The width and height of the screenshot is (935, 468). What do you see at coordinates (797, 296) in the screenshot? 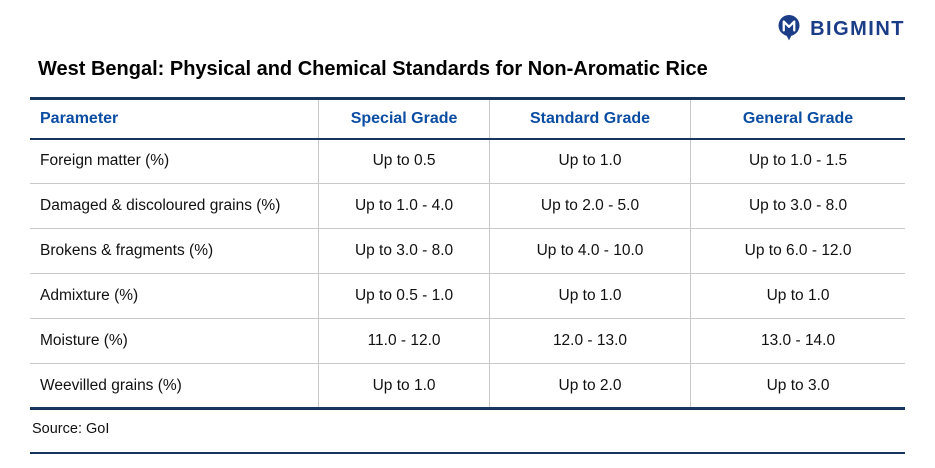
I see `cell-general-grade: Up to 1.0` at bounding box center [797, 296].